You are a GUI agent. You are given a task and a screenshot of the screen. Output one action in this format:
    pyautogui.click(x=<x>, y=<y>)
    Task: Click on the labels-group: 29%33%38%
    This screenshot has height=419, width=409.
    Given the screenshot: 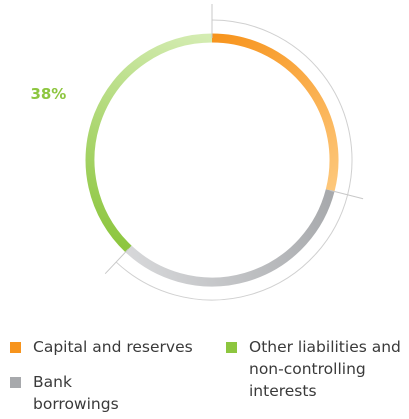 What is the action you would take?
    pyautogui.click(x=48, y=94)
    